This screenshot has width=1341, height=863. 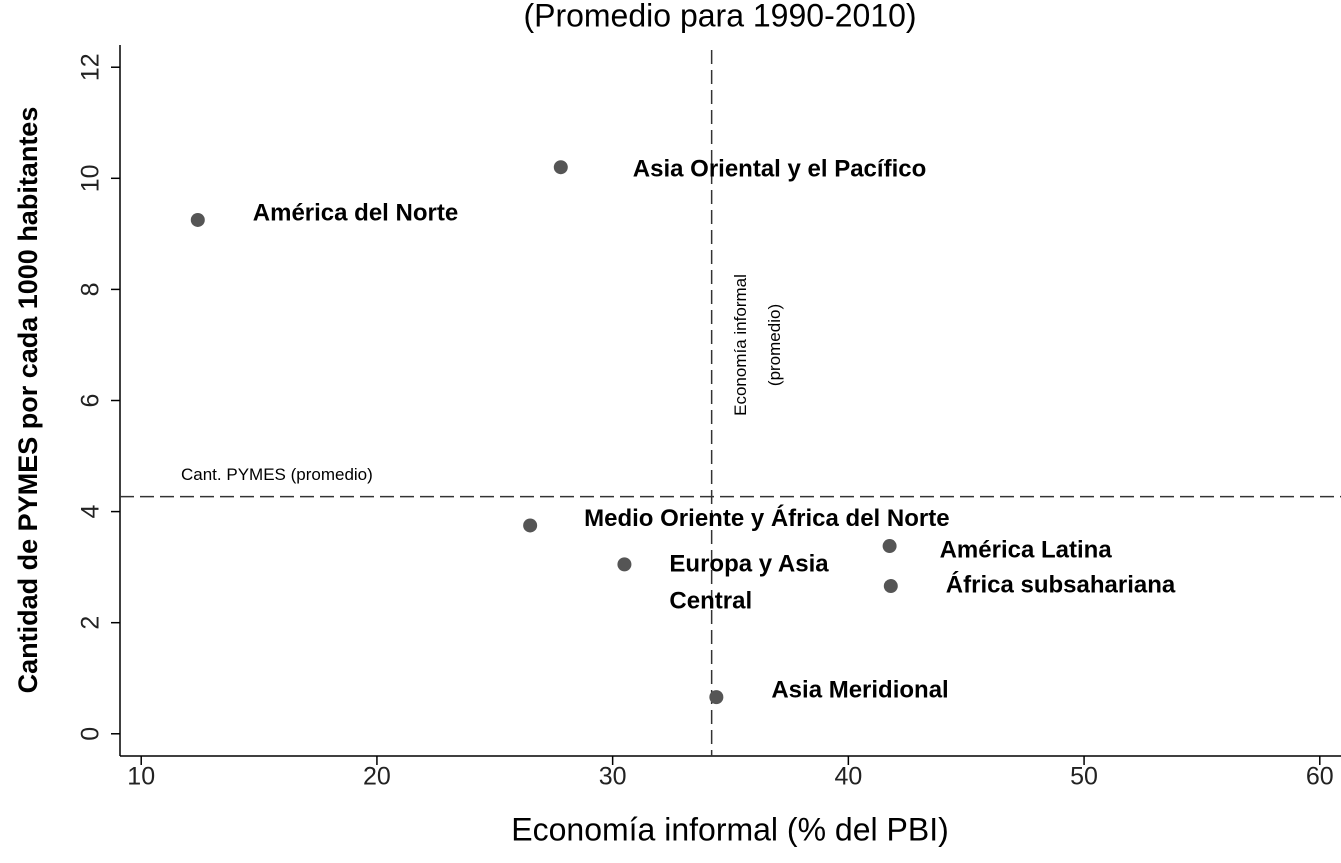 I want to click on point-label: América del Norte, so click(x=355, y=212).